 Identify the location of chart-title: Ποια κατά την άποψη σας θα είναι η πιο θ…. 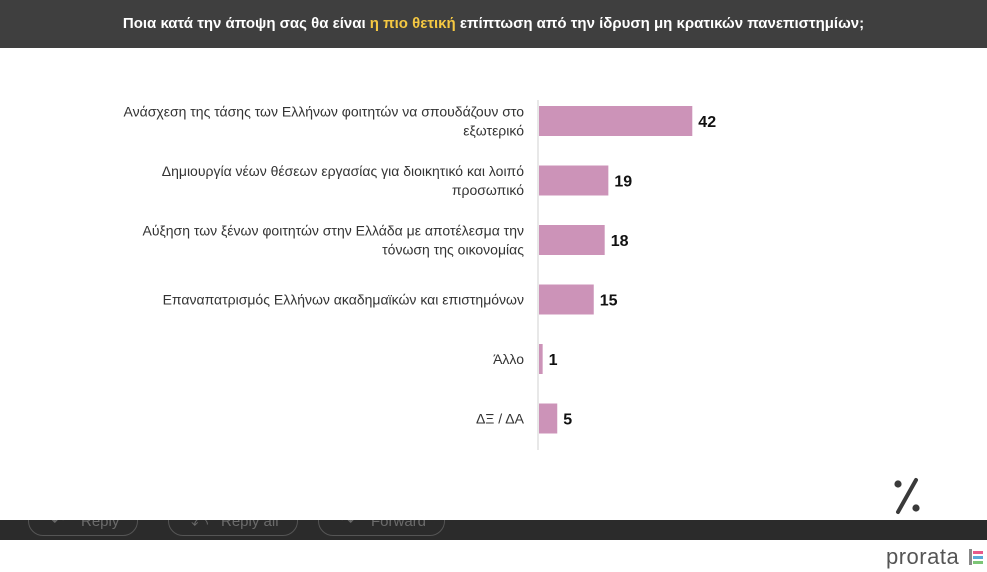
(493, 24).